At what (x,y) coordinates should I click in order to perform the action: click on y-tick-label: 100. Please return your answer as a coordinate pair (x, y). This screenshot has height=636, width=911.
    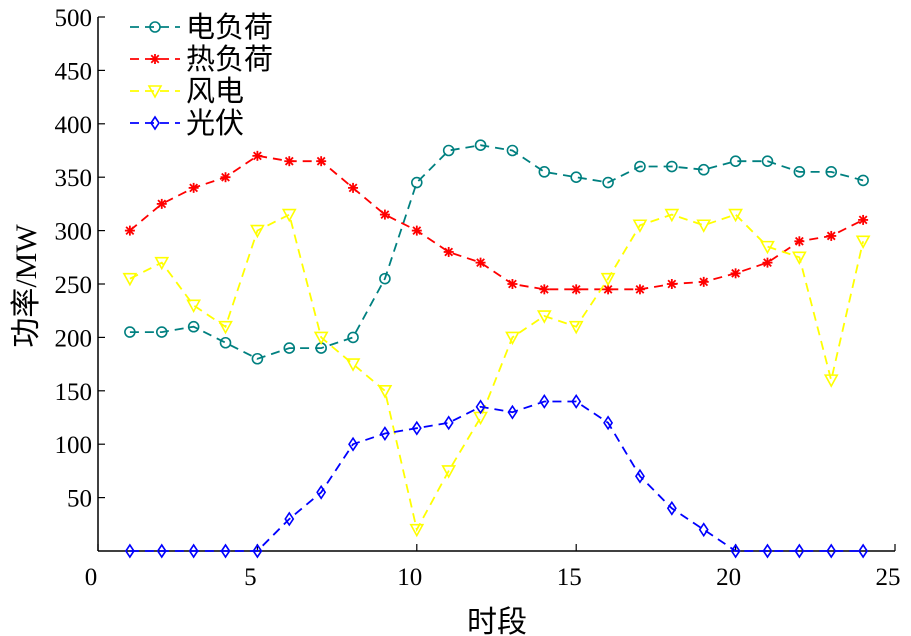
    Looking at the image, I should click on (74, 445).